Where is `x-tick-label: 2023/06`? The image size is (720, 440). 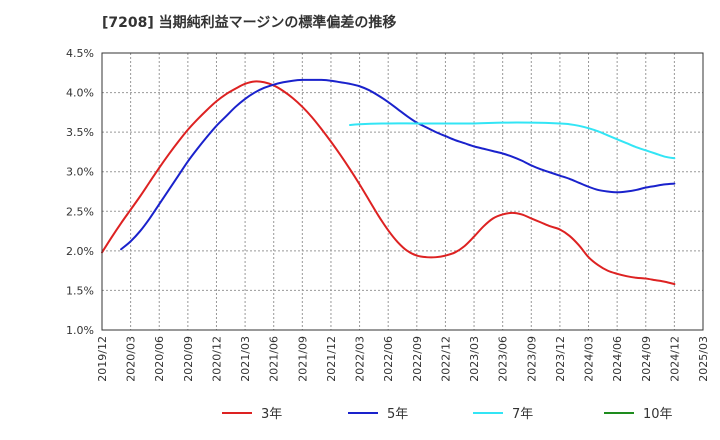 x-tick-label: 2023/06 is located at coordinates (503, 359).